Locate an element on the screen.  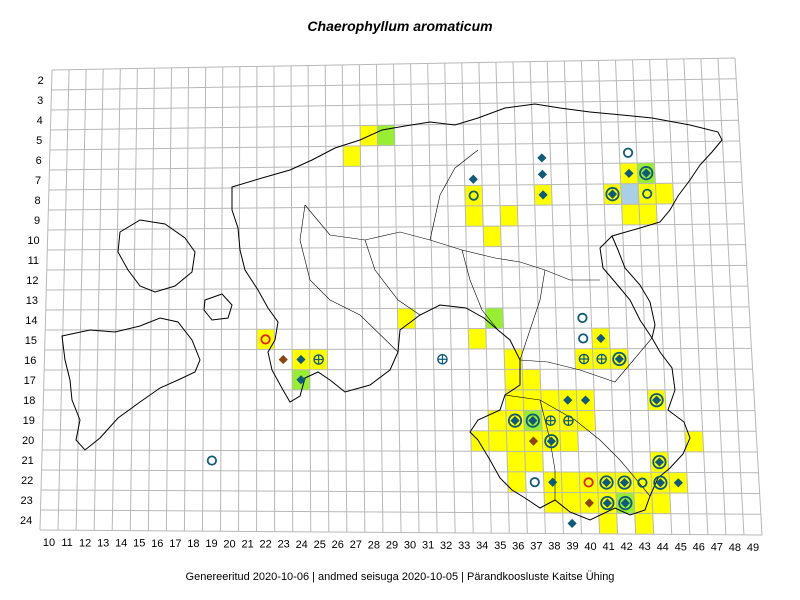
column-label: 16 is located at coordinates (157, 544).